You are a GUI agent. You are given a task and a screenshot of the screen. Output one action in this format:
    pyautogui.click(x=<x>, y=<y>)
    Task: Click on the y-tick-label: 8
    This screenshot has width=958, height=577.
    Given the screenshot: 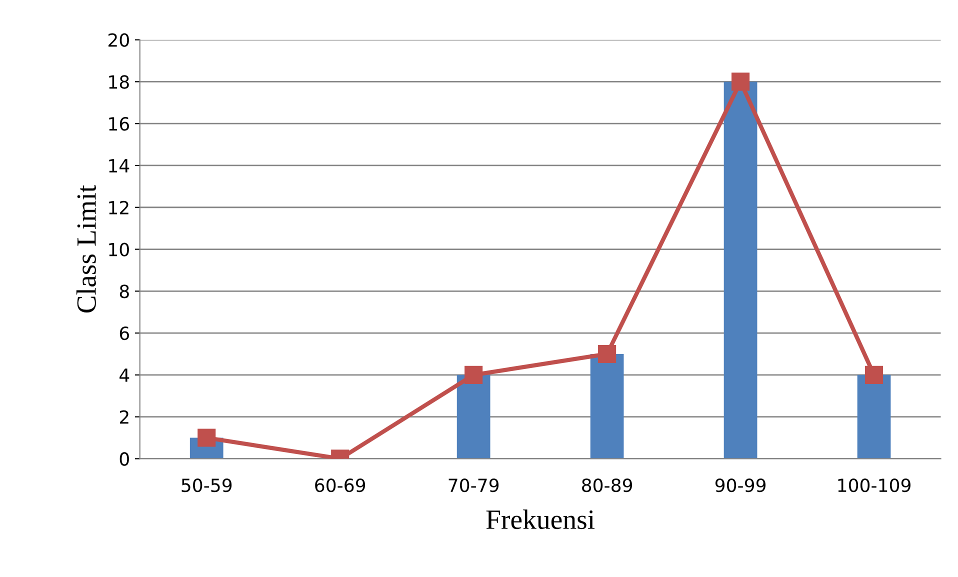 What is the action you would take?
    pyautogui.click(x=124, y=291)
    